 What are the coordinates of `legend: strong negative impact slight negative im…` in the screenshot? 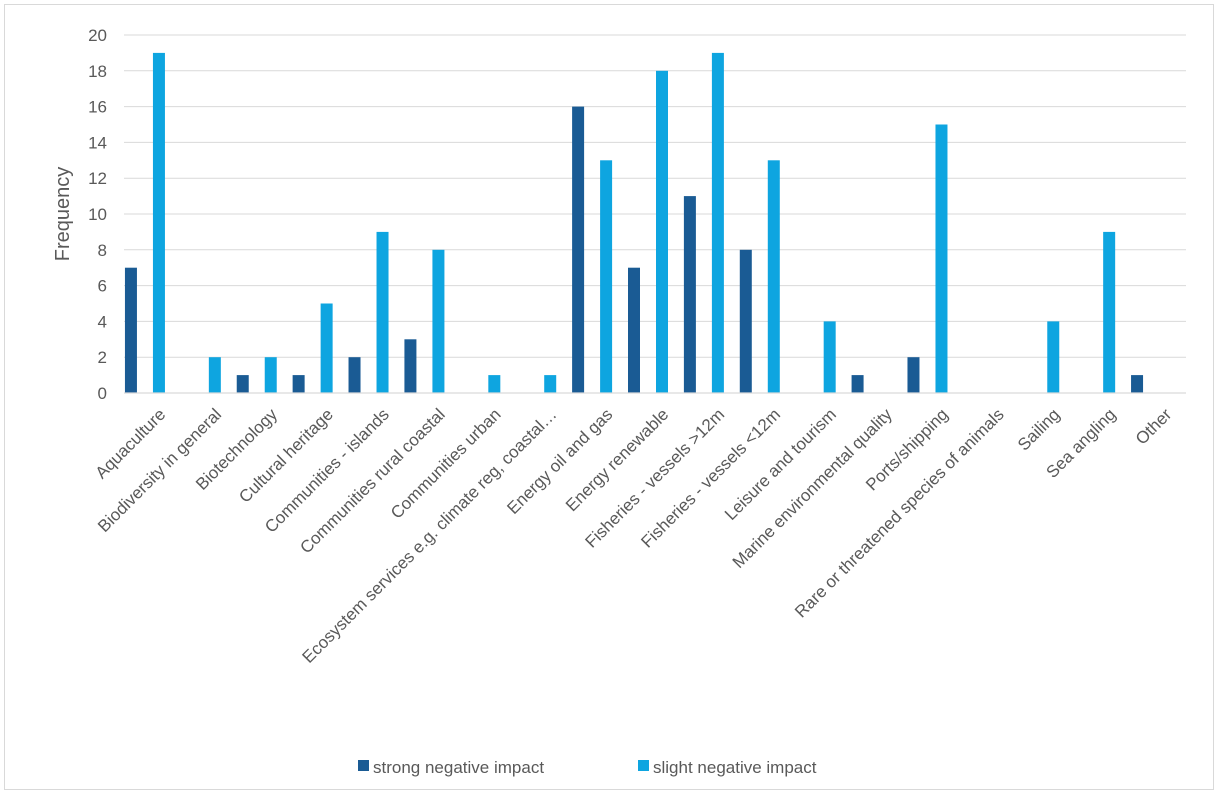 It's located at (587, 767).